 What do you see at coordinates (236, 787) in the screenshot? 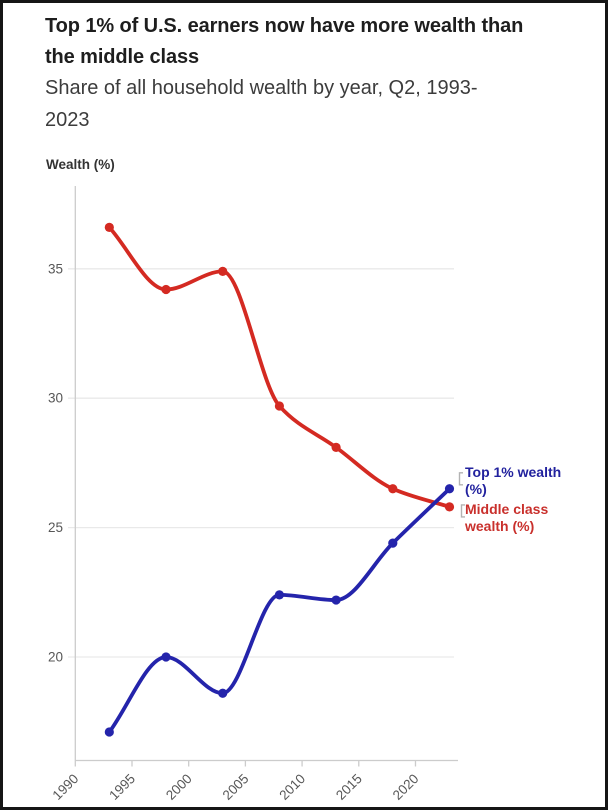
I see `x-tick-label-2005: 2005` at bounding box center [236, 787].